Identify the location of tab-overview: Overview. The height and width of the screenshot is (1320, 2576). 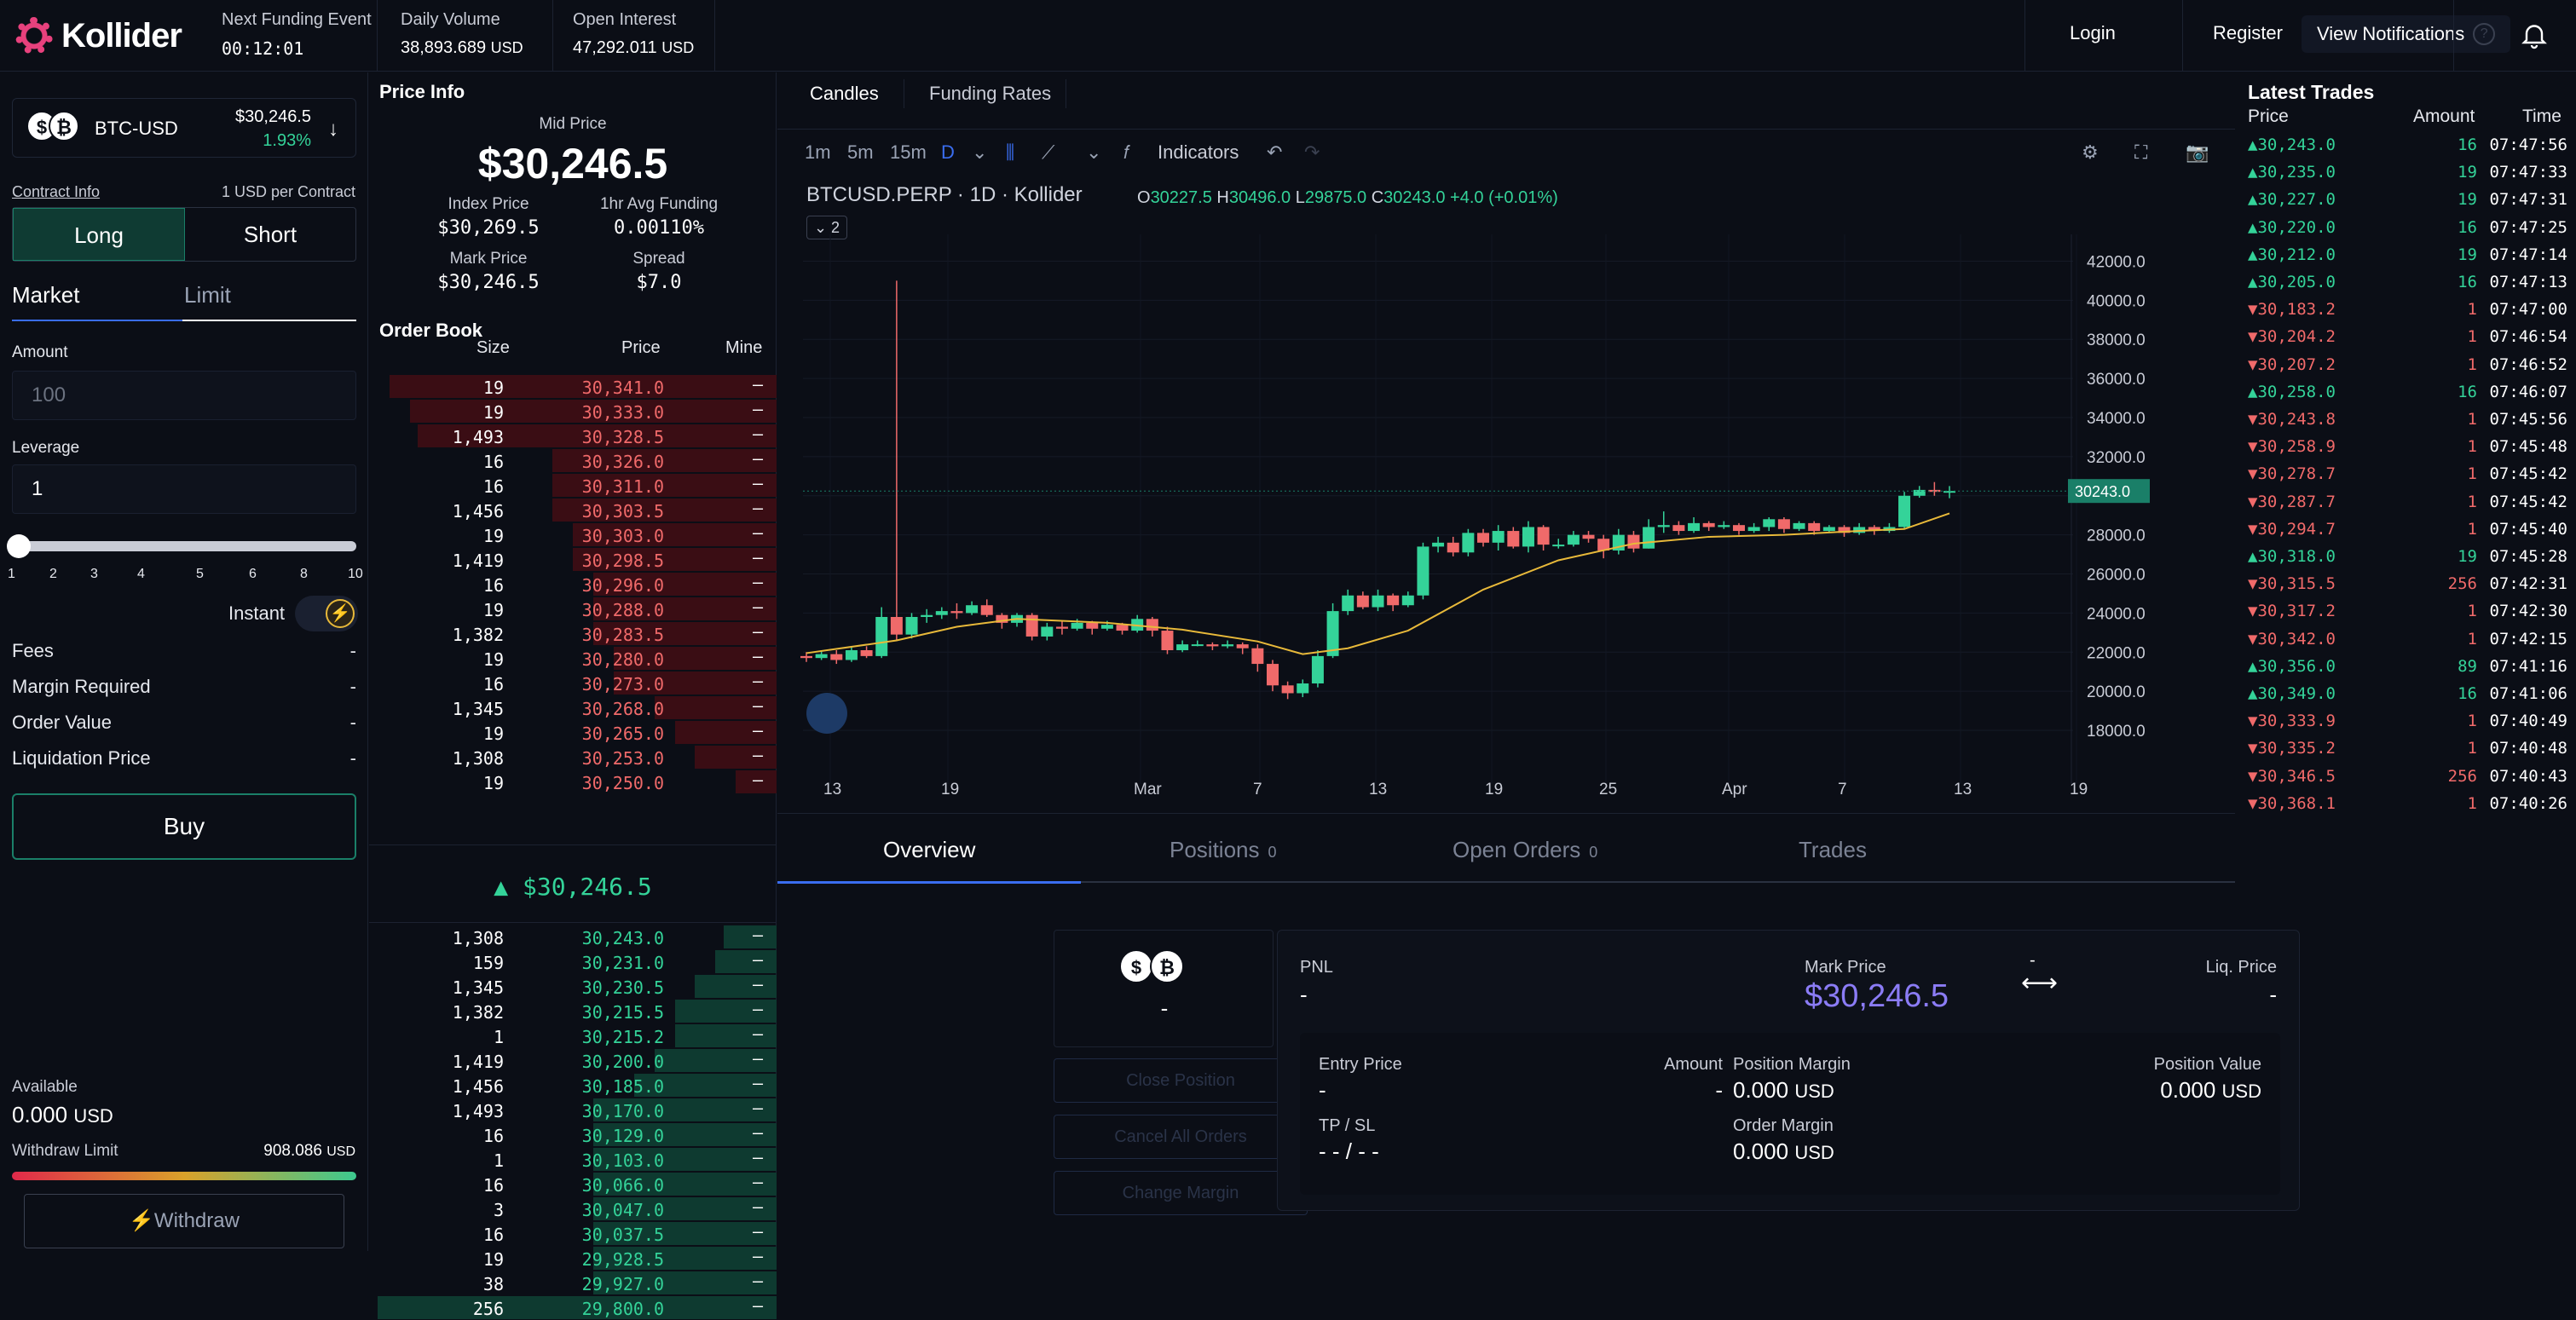
(929, 849).